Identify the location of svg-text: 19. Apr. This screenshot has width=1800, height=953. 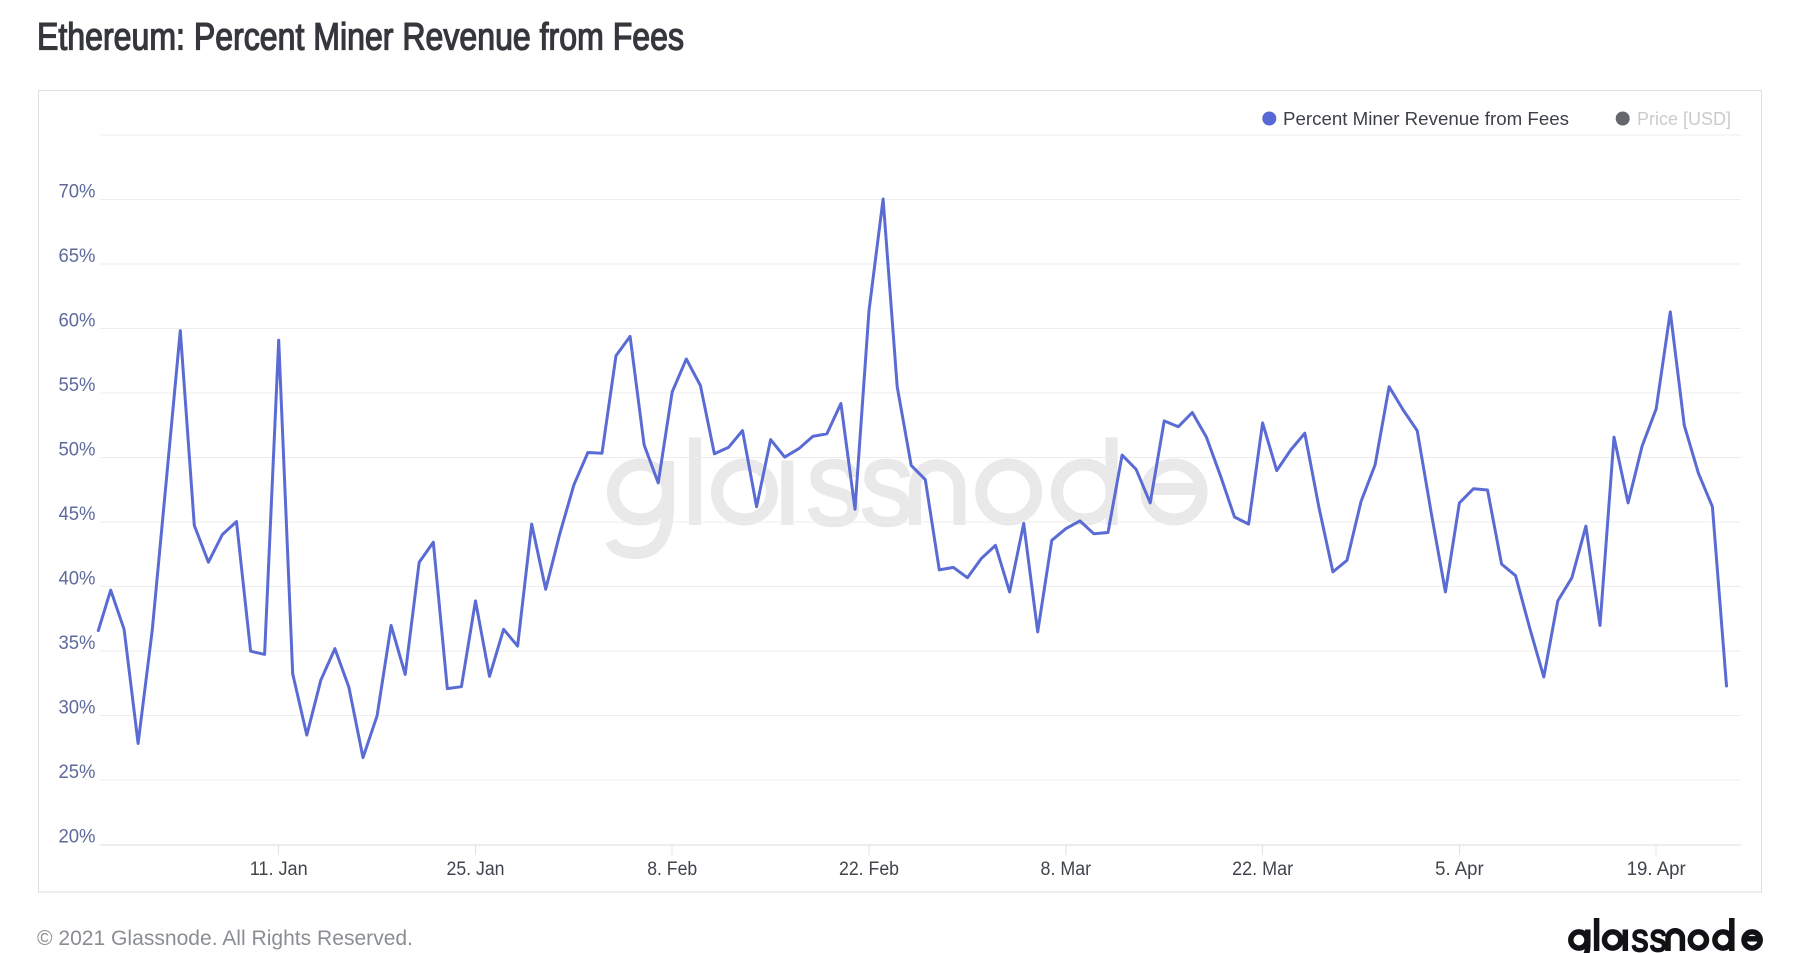
(1657, 869).